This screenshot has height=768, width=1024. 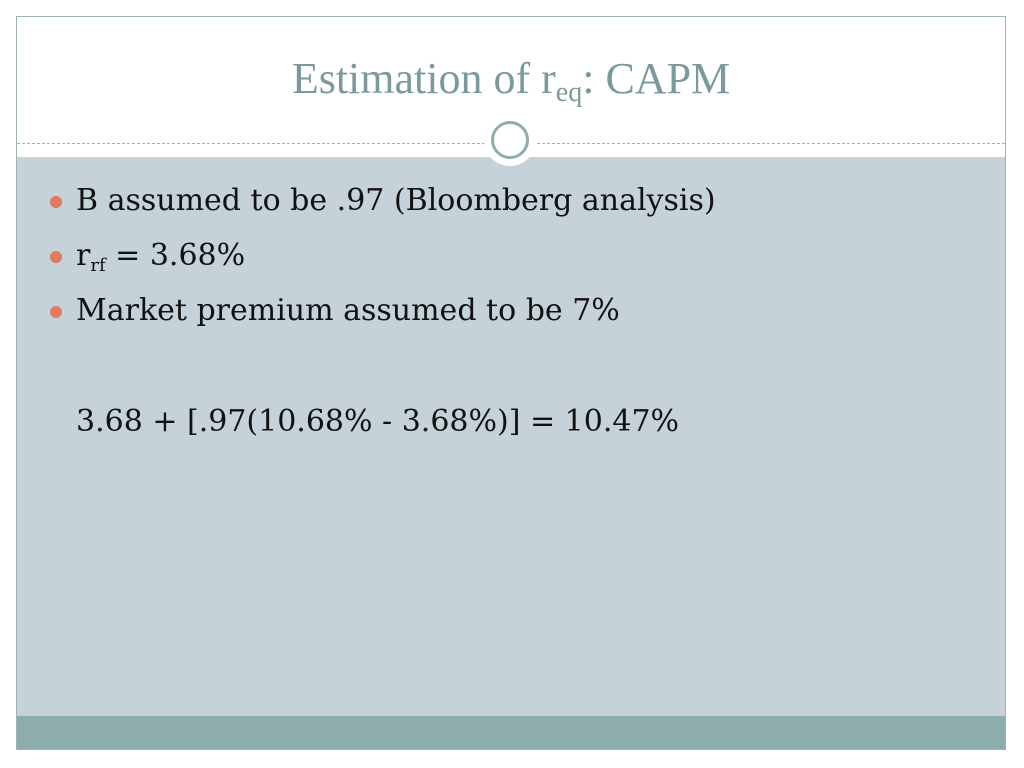 What do you see at coordinates (83, 255) in the screenshot?
I see `bullet-prefix: r` at bounding box center [83, 255].